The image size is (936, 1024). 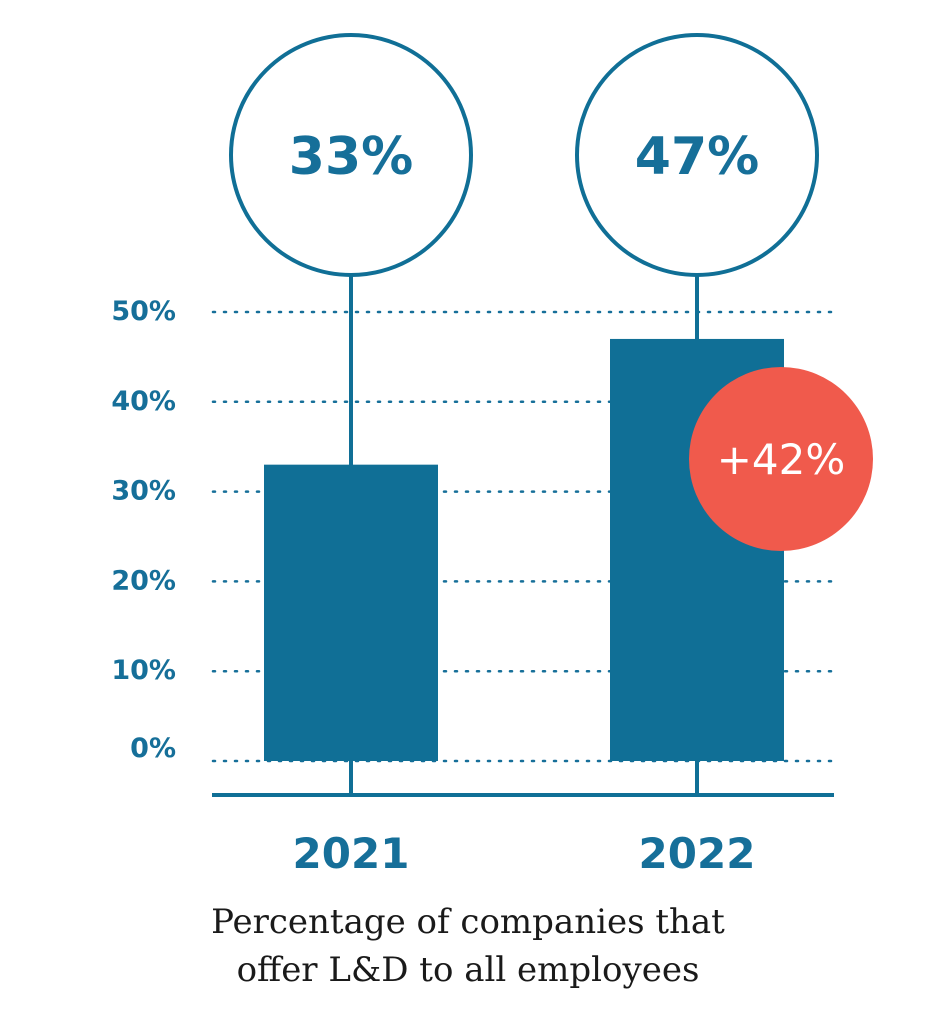 I want to click on y-tick-label-0: 0%, so click(x=153, y=748).